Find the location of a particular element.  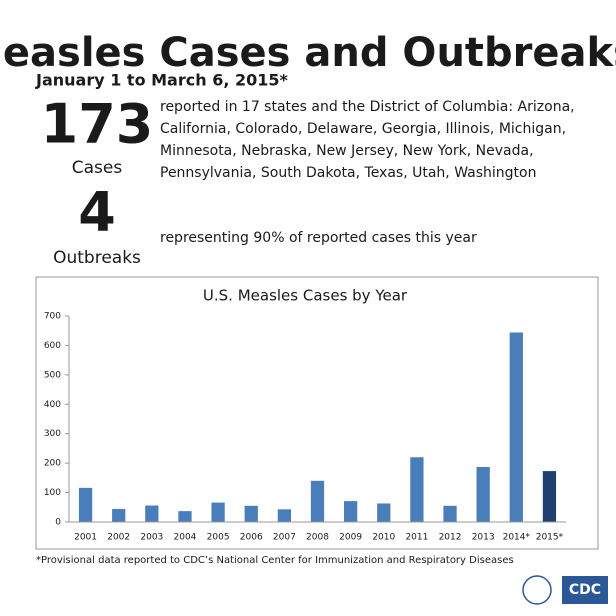

x-tick-label: 2003 is located at coordinates (151, 538).